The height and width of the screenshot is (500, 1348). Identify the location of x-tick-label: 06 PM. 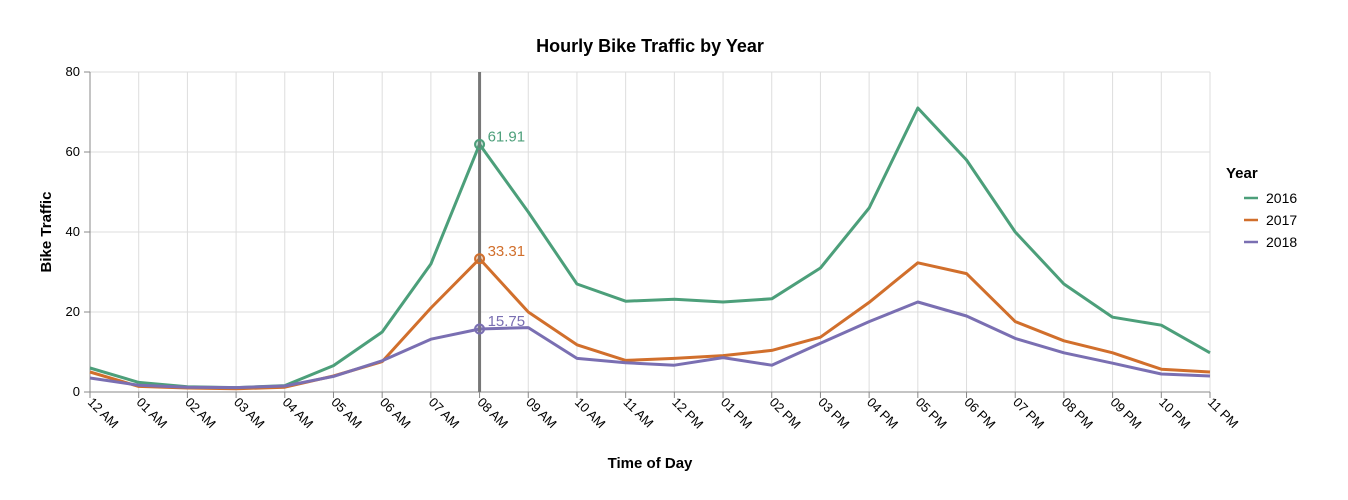
(979, 413).